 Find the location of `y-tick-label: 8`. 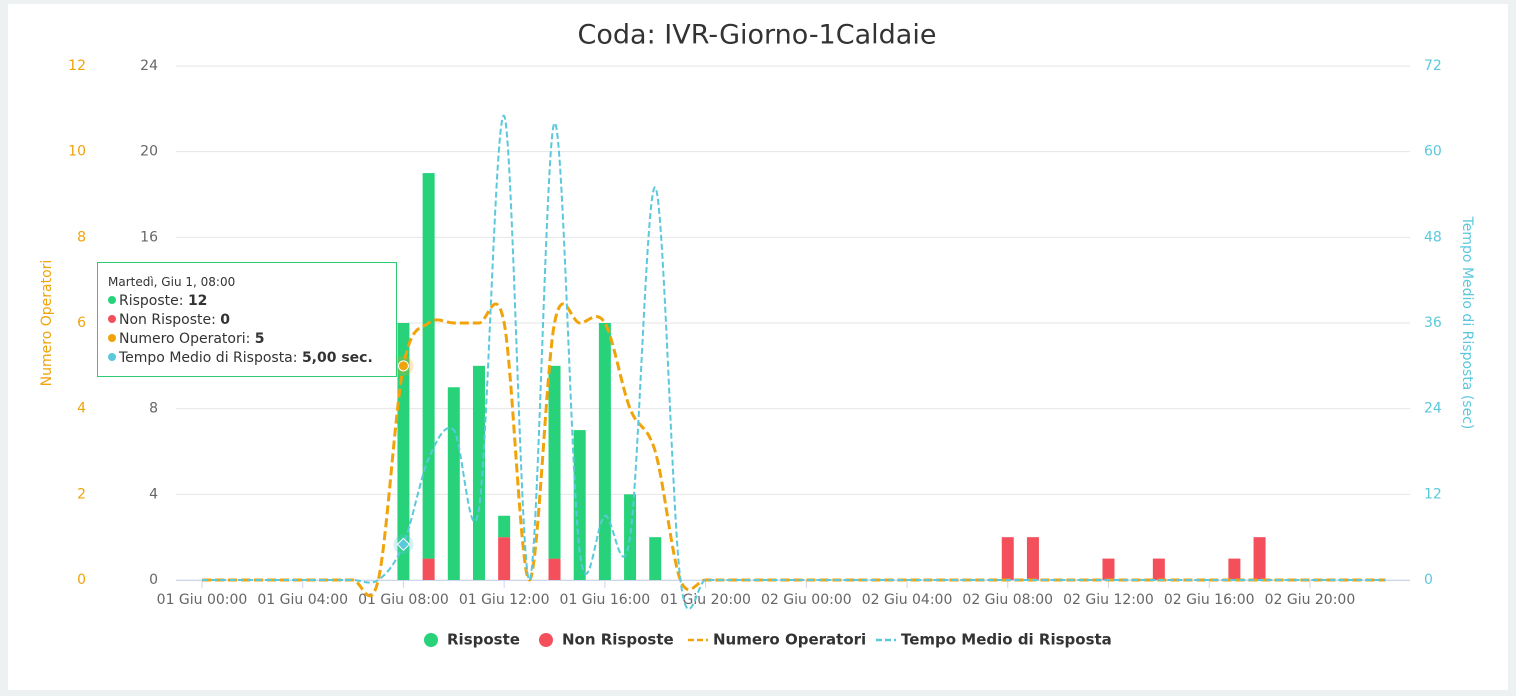

y-tick-label: 8 is located at coordinates (153, 409).